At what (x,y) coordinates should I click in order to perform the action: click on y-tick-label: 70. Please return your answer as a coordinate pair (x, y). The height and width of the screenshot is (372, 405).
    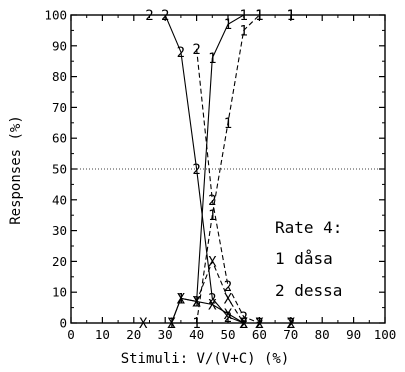
    Looking at the image, I should click on (59, 107).